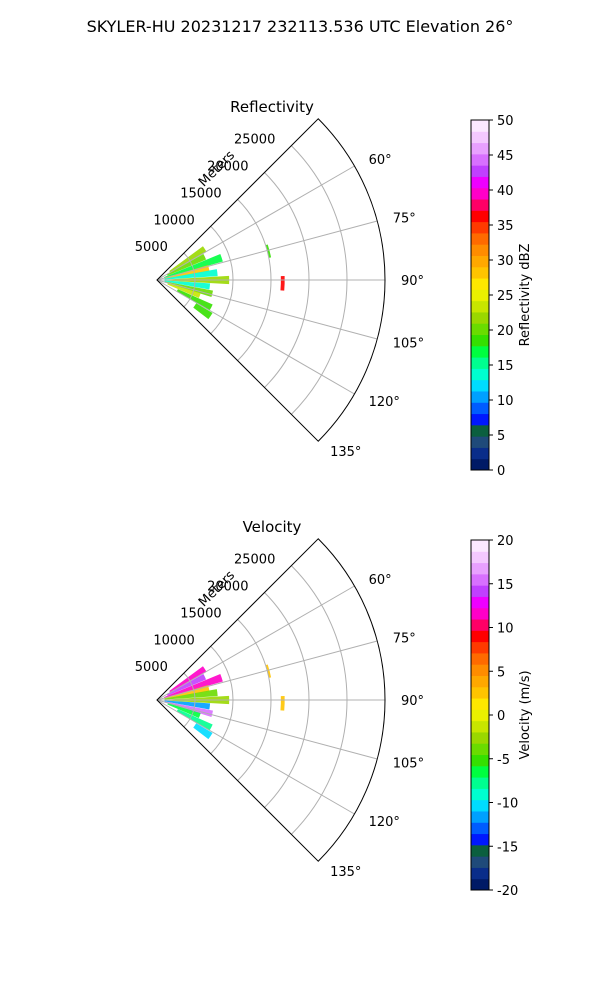 The width and height of the screenshot is (600, 1000). What do you see at coordinates (525, 295) in the screenshot?
I see `colorbar-label: Reflectivity dBZ` at bounding box center [525, 295].